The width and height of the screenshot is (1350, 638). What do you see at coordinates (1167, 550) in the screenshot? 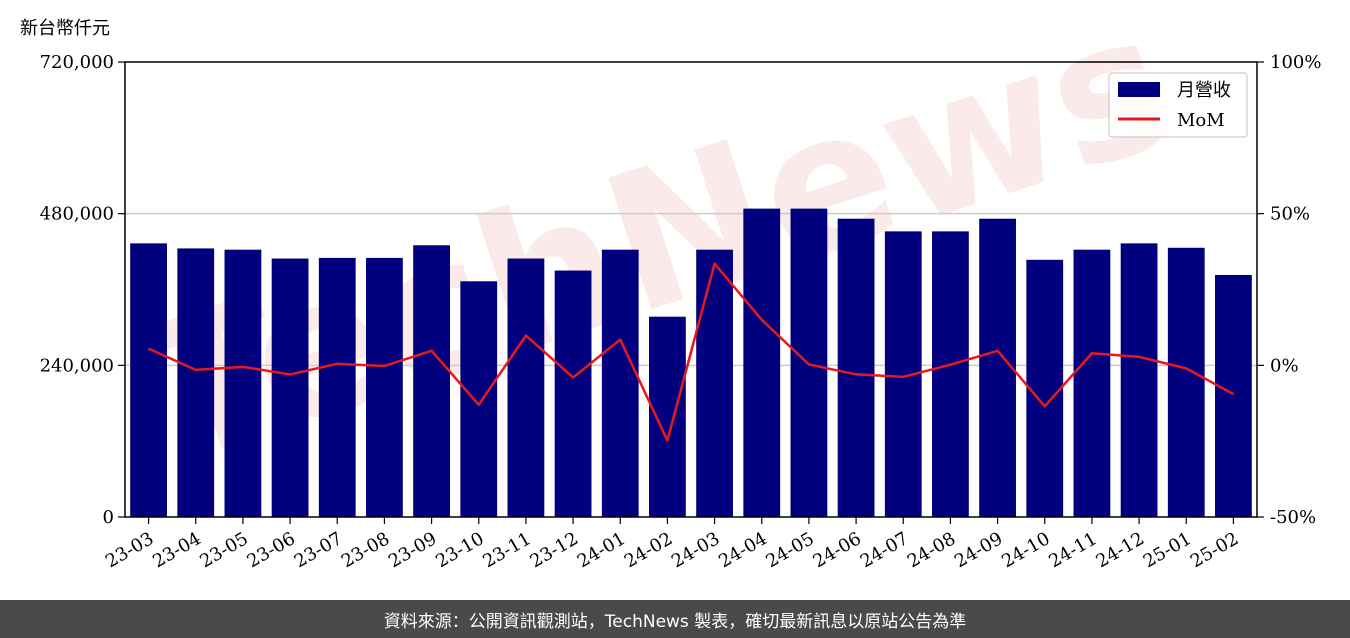
I see `x-tick-label-25-01: 25-01` at bounding box center [1167, 550].